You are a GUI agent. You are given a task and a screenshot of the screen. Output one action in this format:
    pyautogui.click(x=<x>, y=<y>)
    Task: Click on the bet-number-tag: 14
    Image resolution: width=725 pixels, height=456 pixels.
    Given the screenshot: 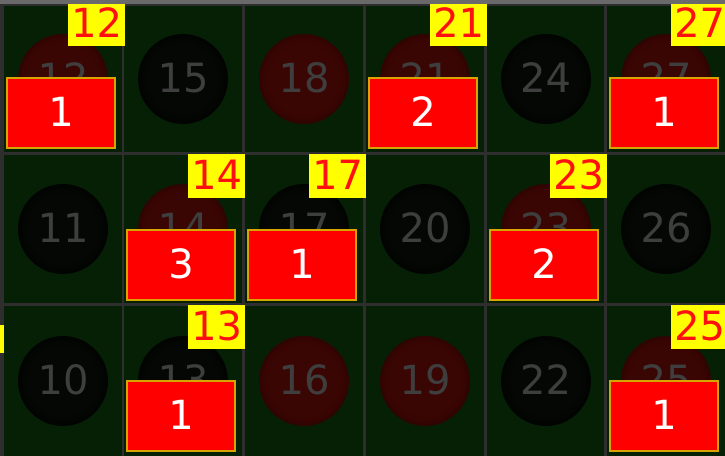 What is the action you would take?
    pyautogui.click(x=216, y=176)
    